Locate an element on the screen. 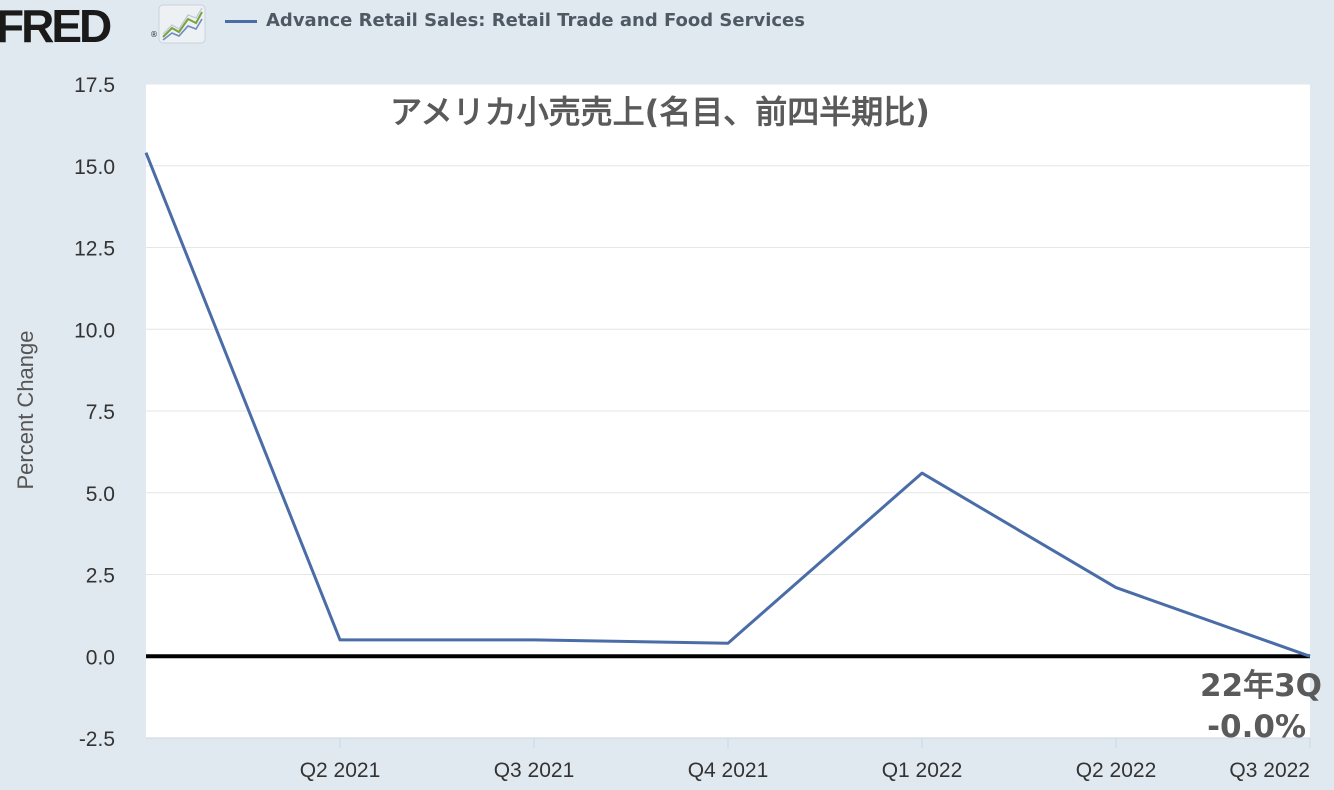 This screenshot has width=1334, height=790. y-axis-label: Percent Change is located at coordinates (25, 410).